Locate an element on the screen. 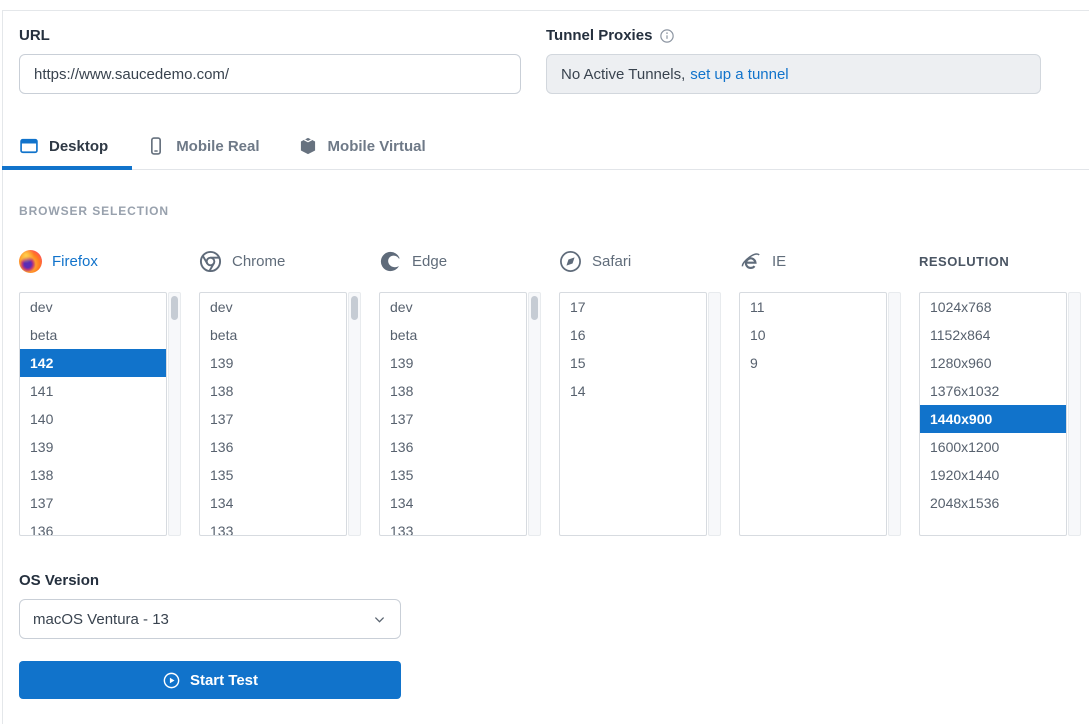  list-option: 10 is located at coordinates (758, 335).